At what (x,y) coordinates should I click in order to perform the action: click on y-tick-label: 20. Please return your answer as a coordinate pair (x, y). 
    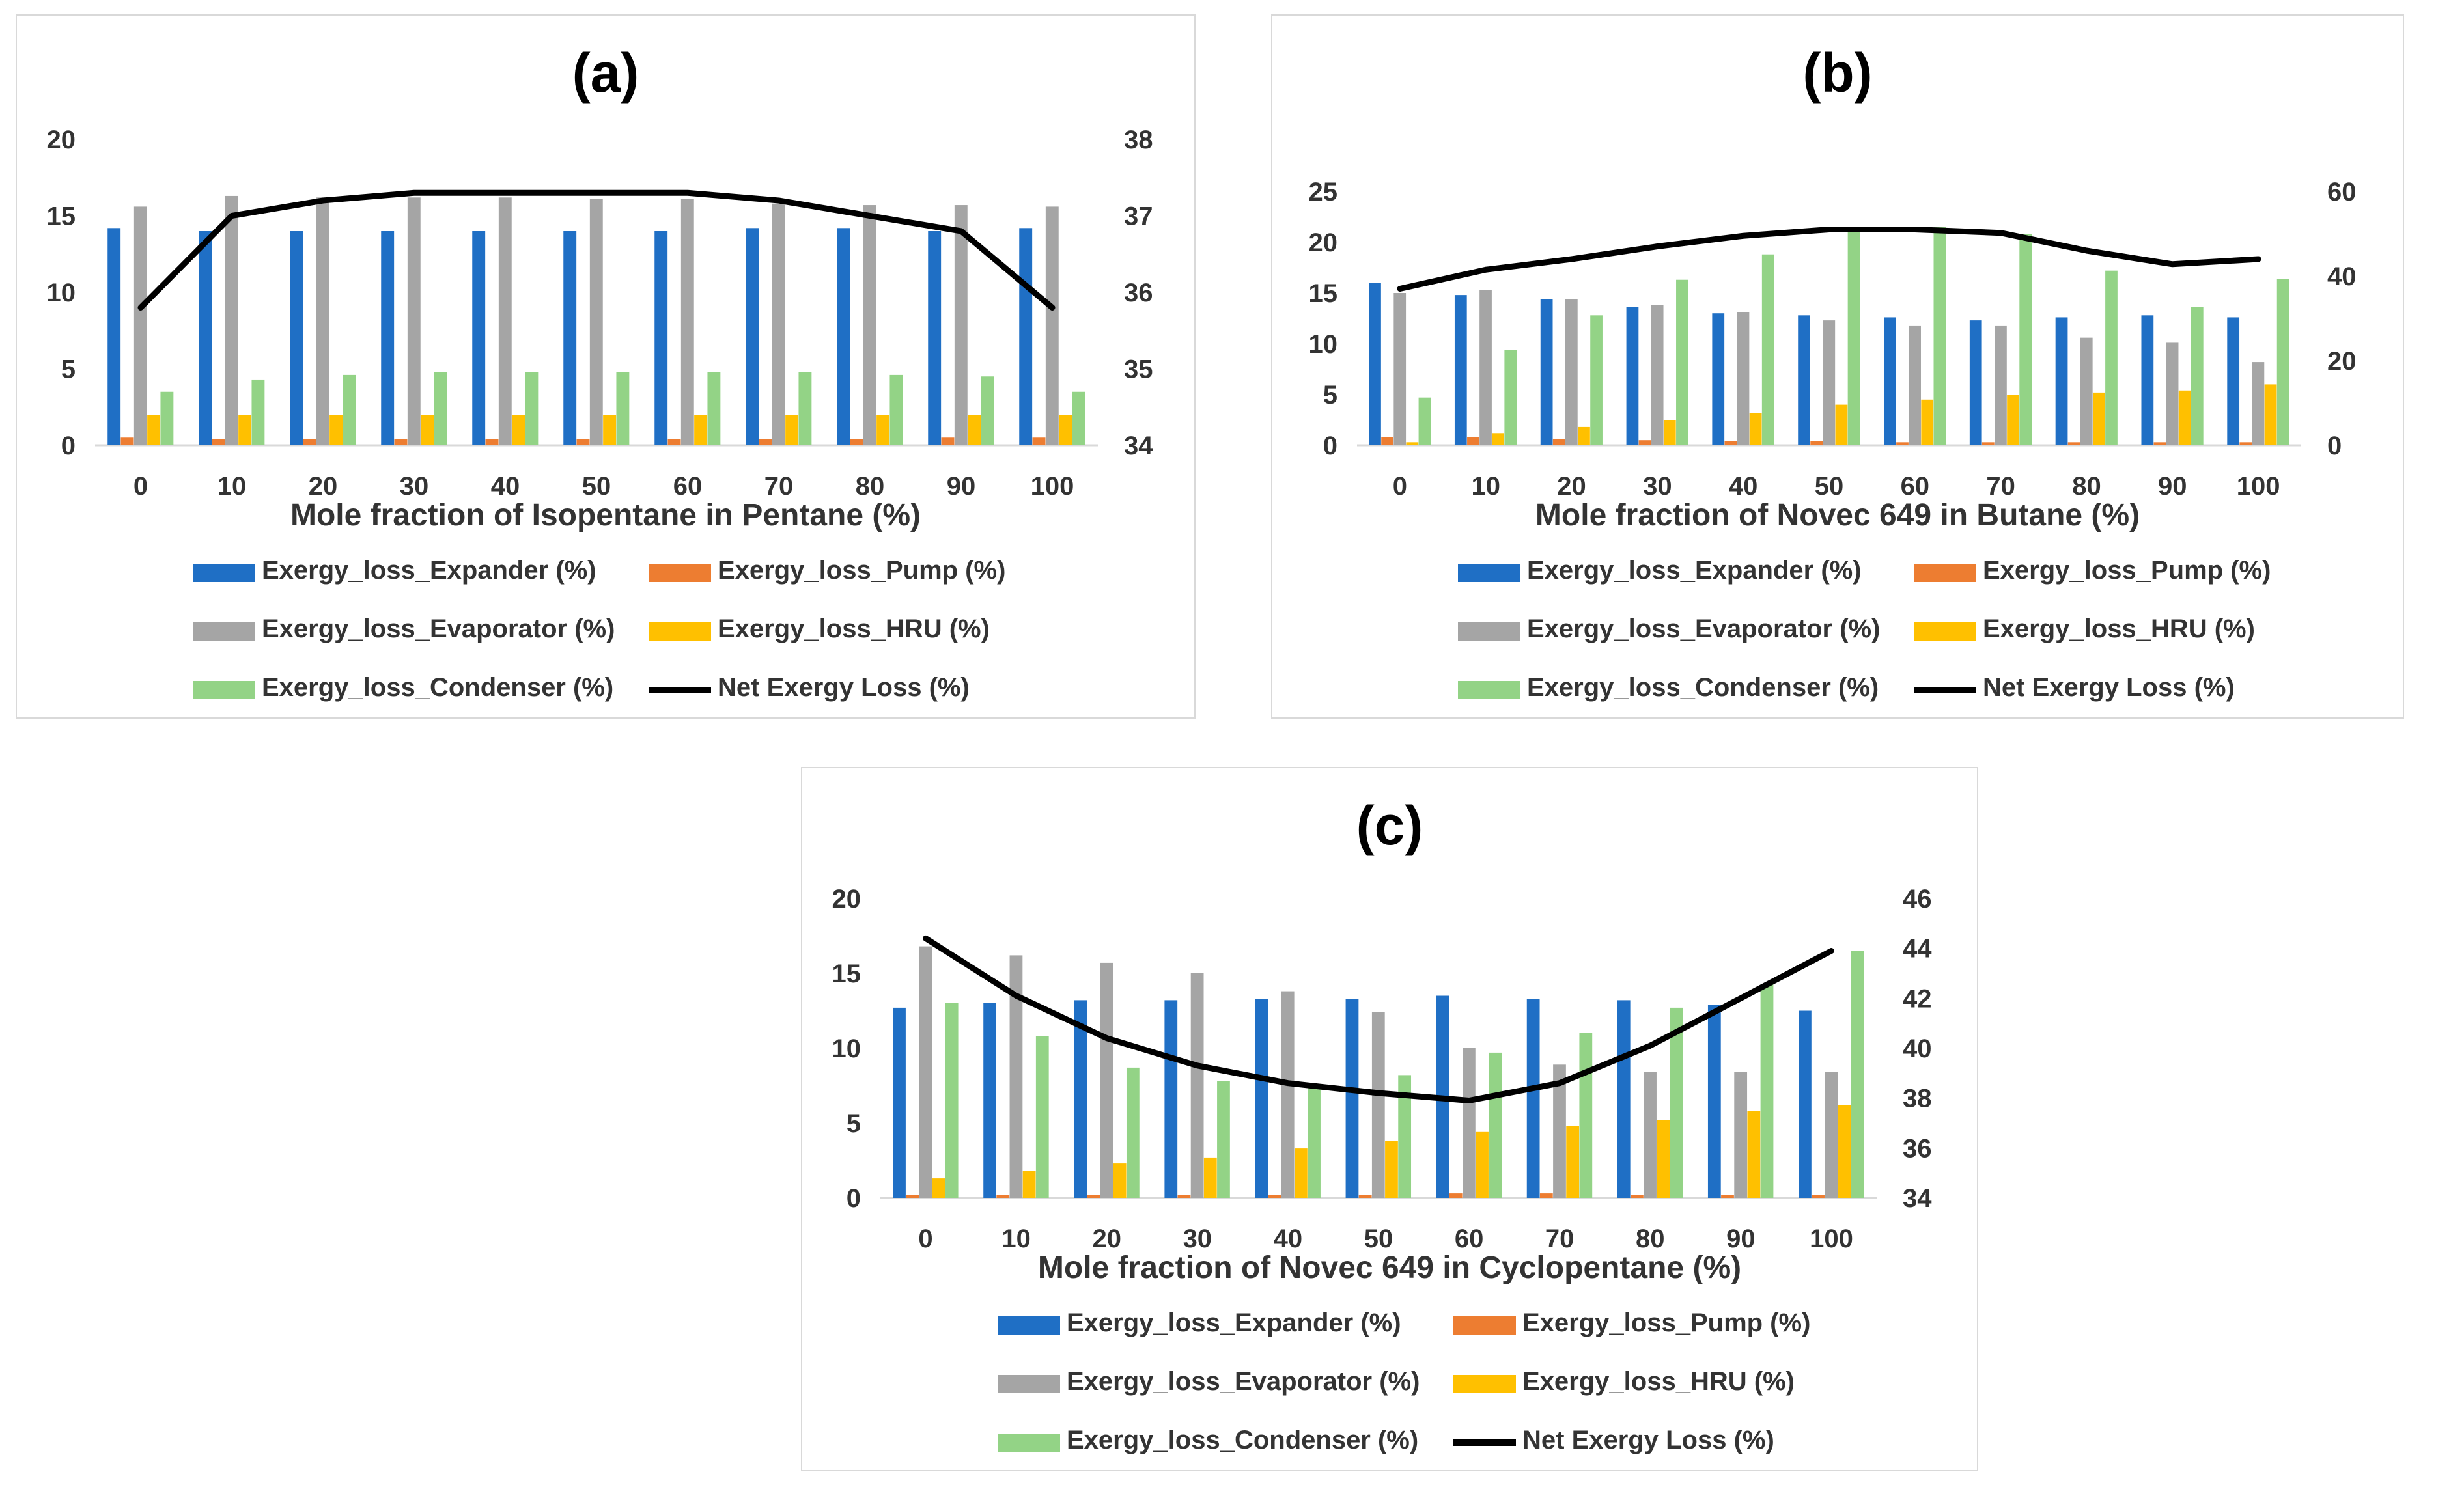
    Looking at the image, I should click on (1324, 243).